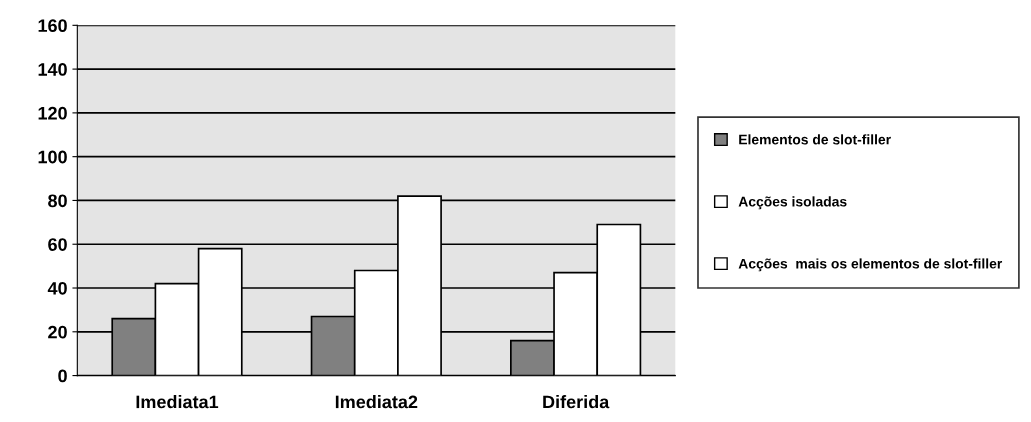  I want to click on y-tick-label: 80, so click(57, 201).